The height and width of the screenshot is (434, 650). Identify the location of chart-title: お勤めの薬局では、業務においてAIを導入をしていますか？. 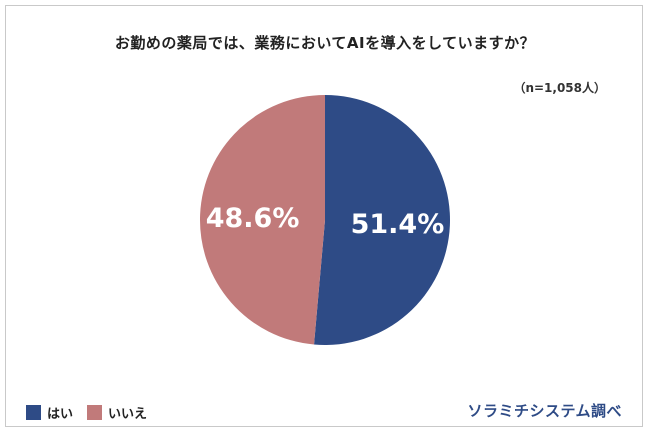
(325, 43).